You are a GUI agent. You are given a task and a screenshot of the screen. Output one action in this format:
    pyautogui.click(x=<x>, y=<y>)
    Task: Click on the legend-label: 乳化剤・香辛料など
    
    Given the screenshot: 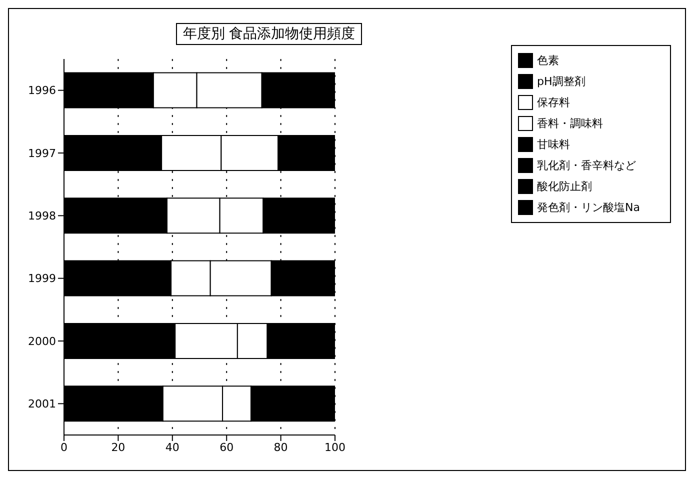 What is the action you would take?
    pyautogui.click(x=586, y=165)
    